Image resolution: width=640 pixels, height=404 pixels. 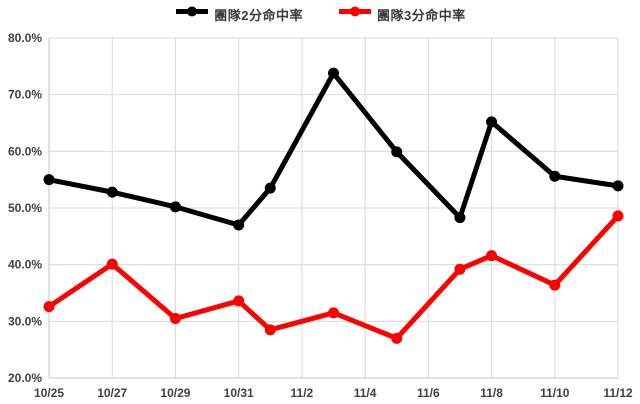 I want to click on y-axis-tick-labels: 20.0% 30.0% 40.0% 50.0% 60.0% 70.0% 80.0%, so click(x=25, y=208).